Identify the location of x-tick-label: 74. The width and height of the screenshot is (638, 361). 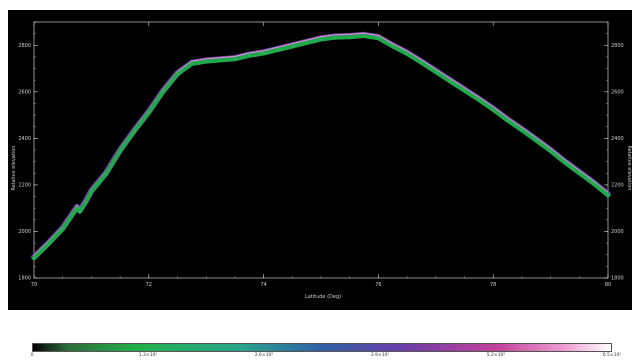
(263, 285).